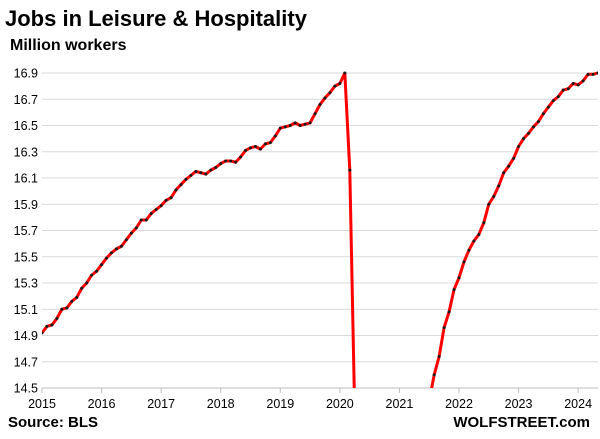 The height and width of the screenshot is (439, 600). What do you see at coordinates (459, 404) in the screenshot?
I see `x-tick-label: 2022` at bounding box center [459, 404].